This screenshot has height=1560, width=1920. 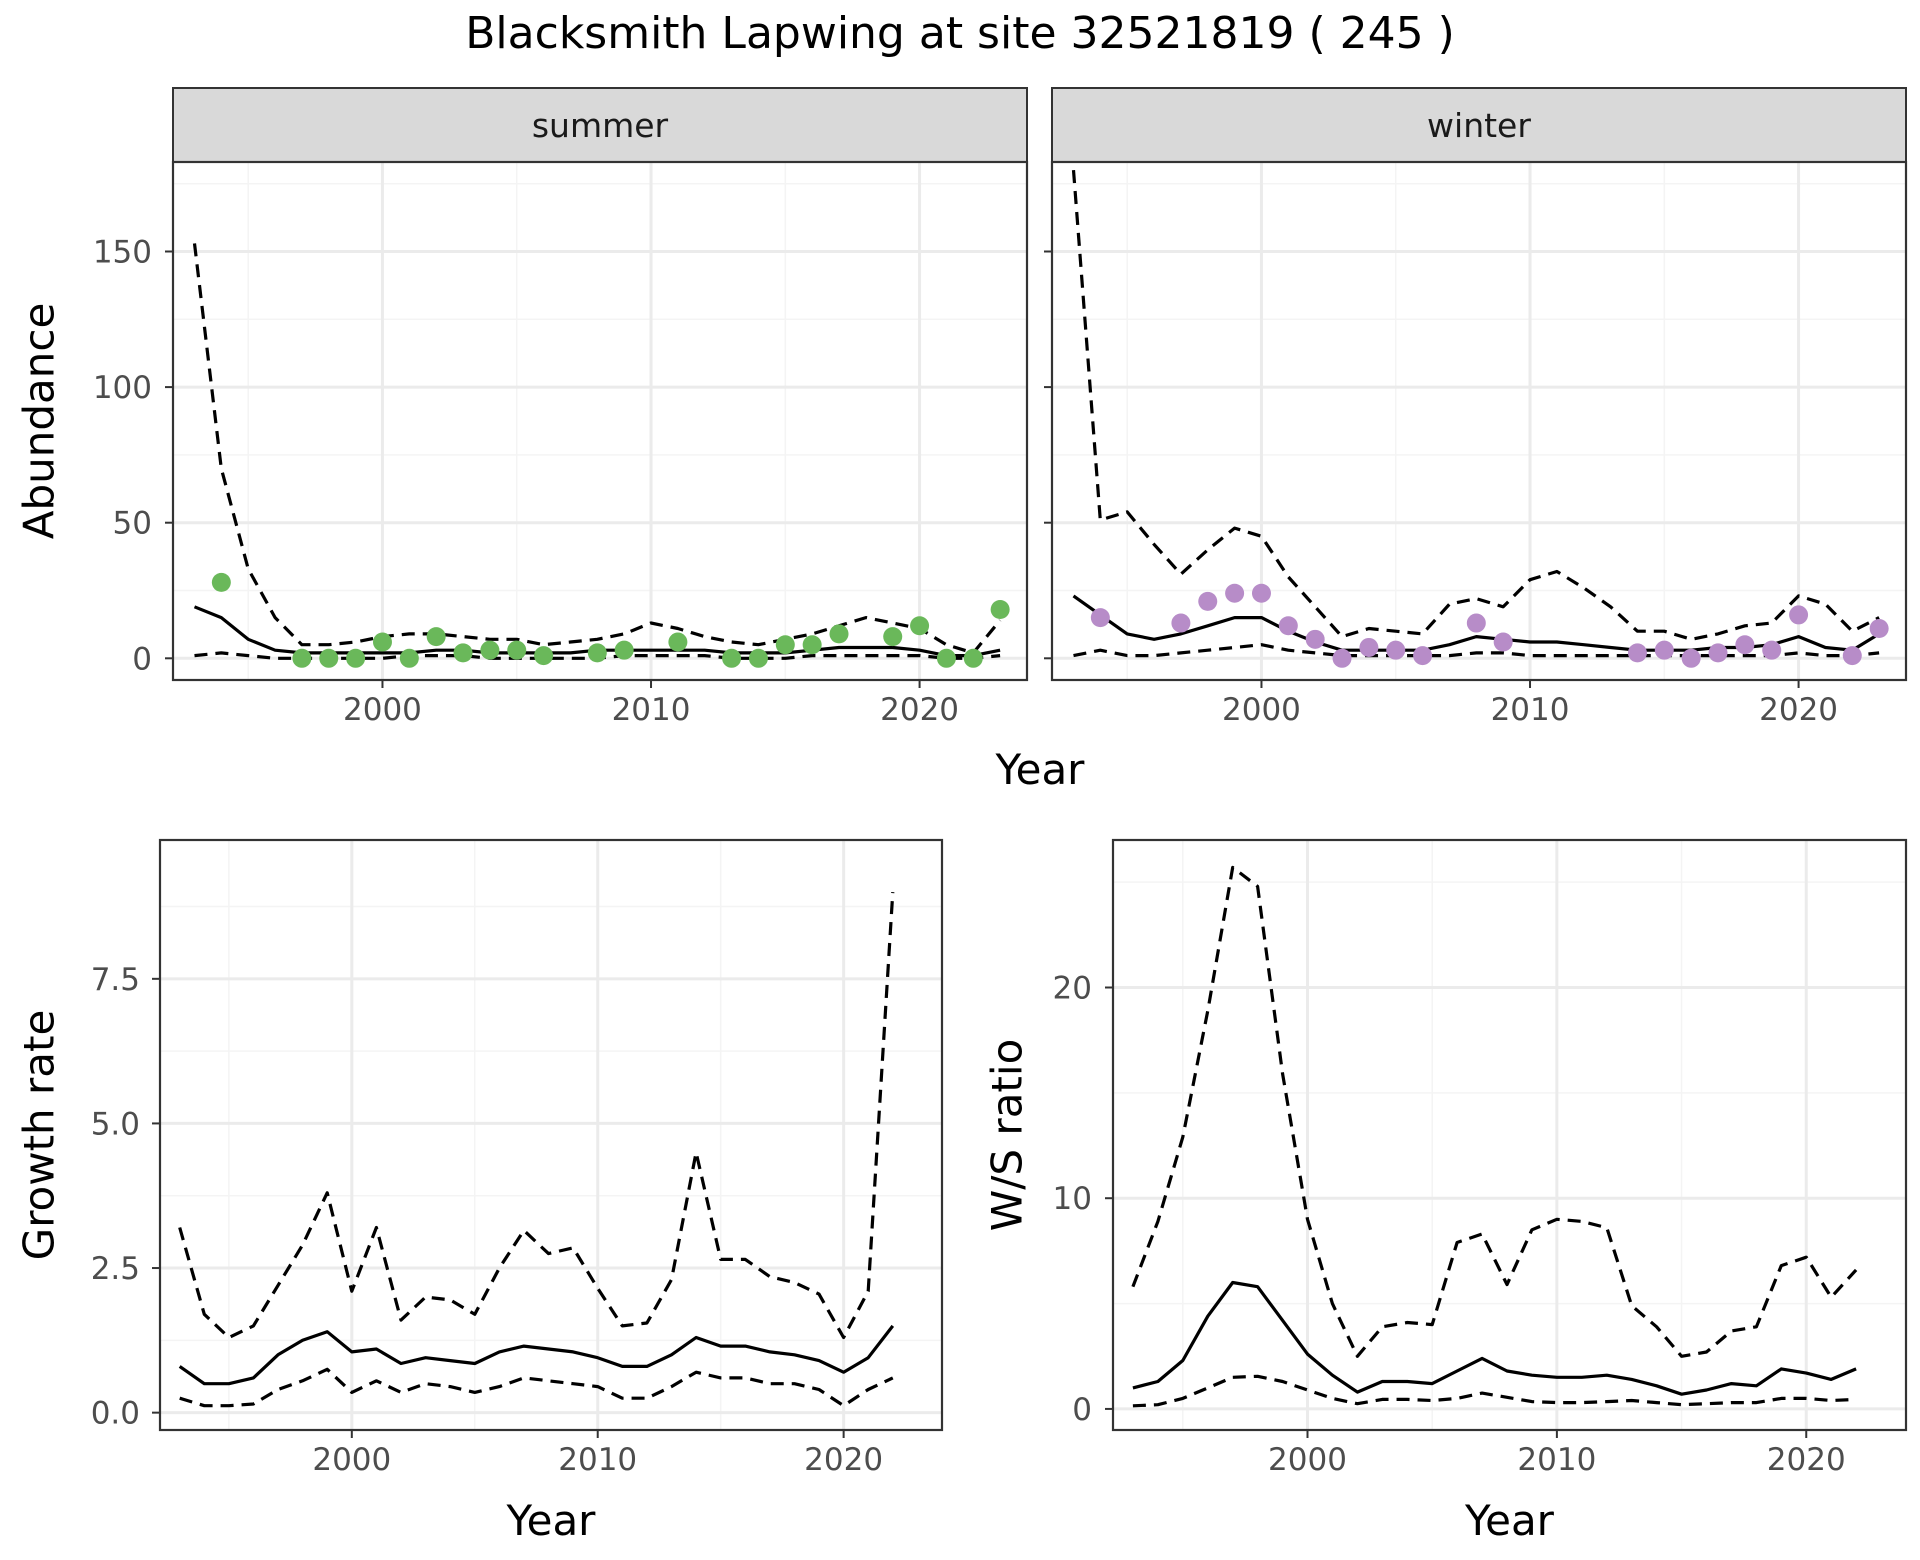 I want to click on y-tick-label: 10, so click(x=1072, y=1199).